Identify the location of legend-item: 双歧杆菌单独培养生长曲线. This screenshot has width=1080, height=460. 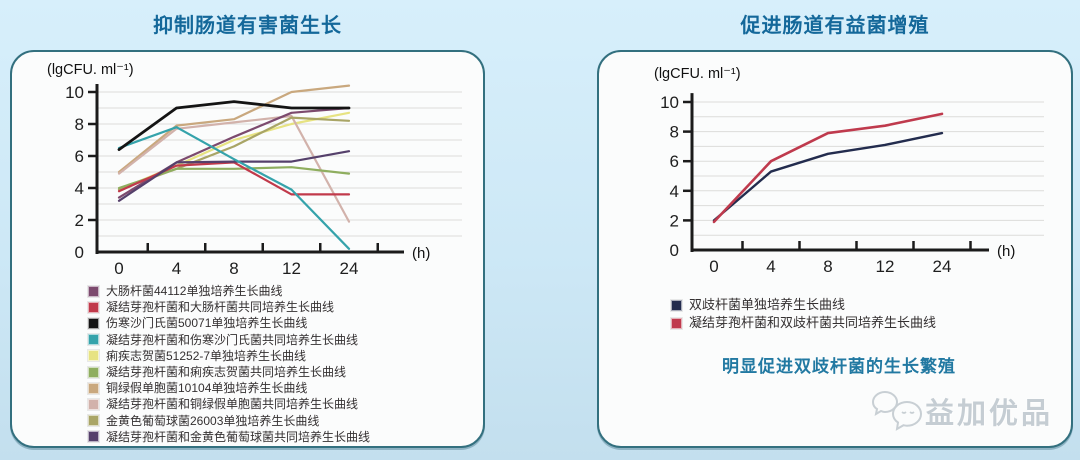
(803, 305).